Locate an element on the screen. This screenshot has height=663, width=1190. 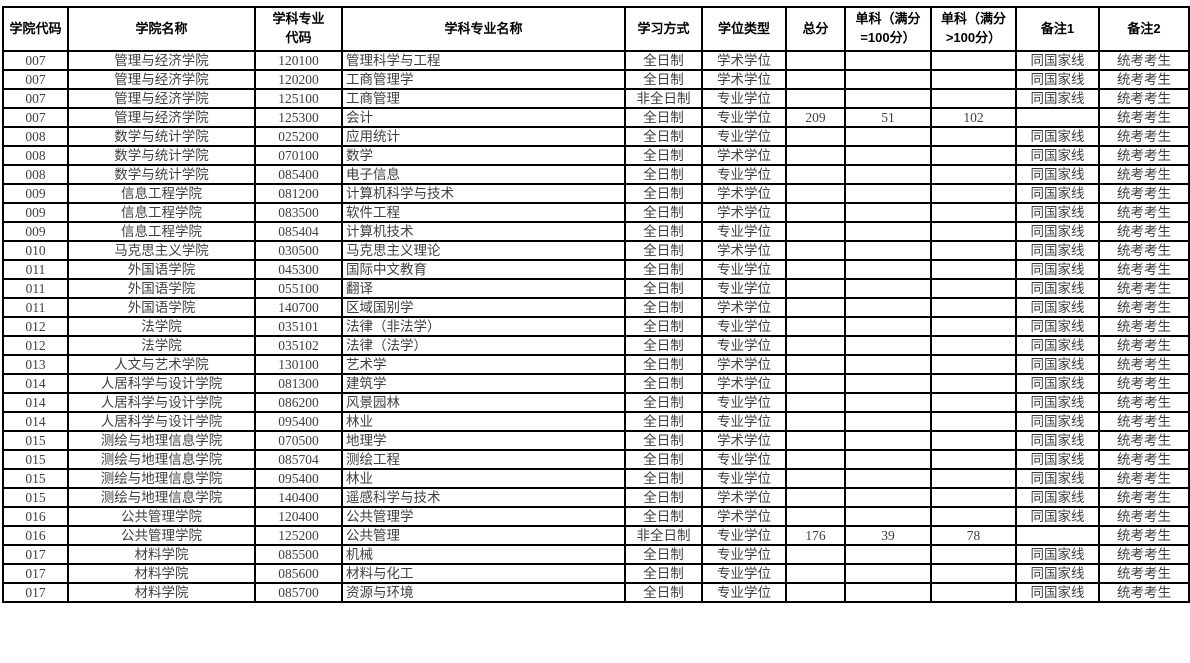
table-row: 009 信息工程学院 085404 计算机技术 全日制 专业学位 同国家线 统考考生 is located at coordinates (596, 231).